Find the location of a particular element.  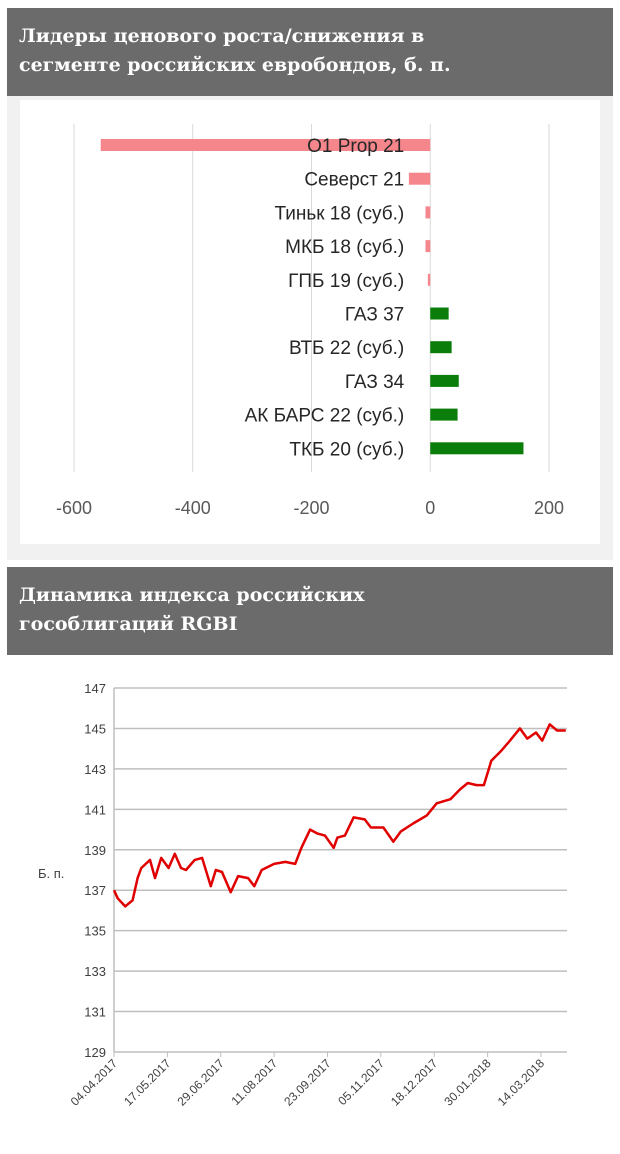

x-tick-label: 18.12.2017 is located at coordinates (414, 1082).